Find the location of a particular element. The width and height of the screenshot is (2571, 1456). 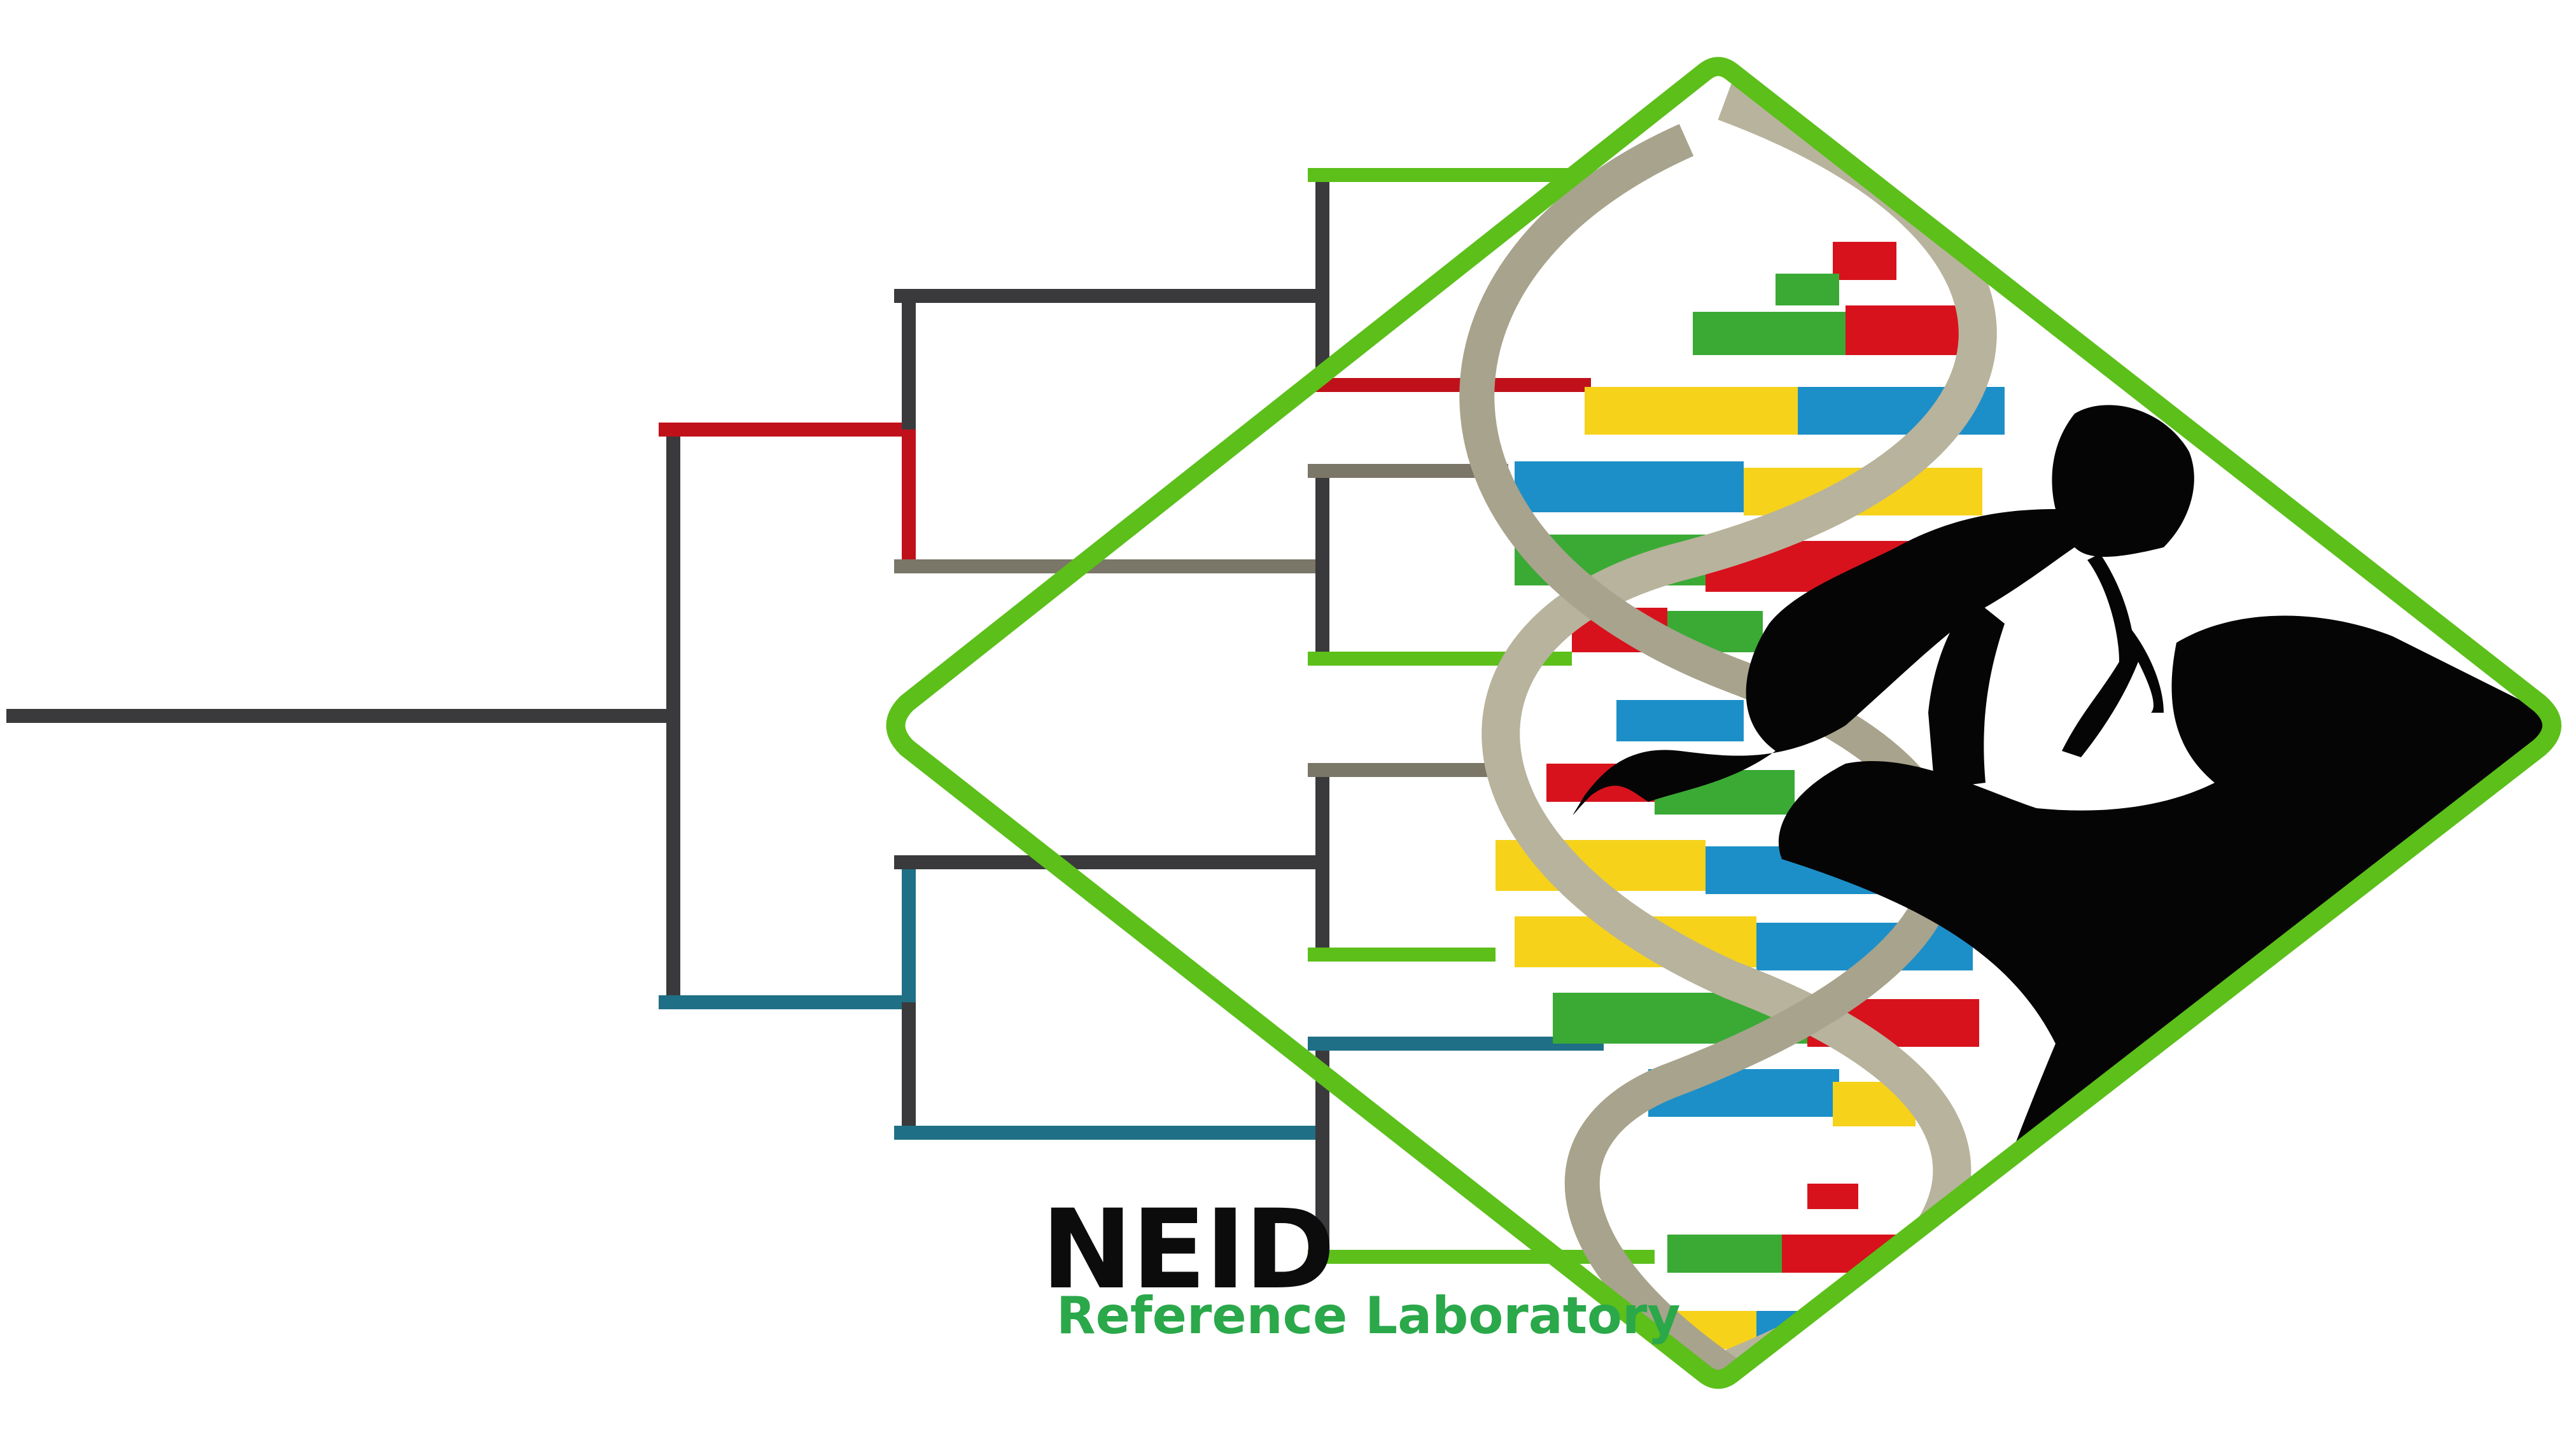

logo-subtitle: Reference Laboratory is located at coordinates (1369, 1315).